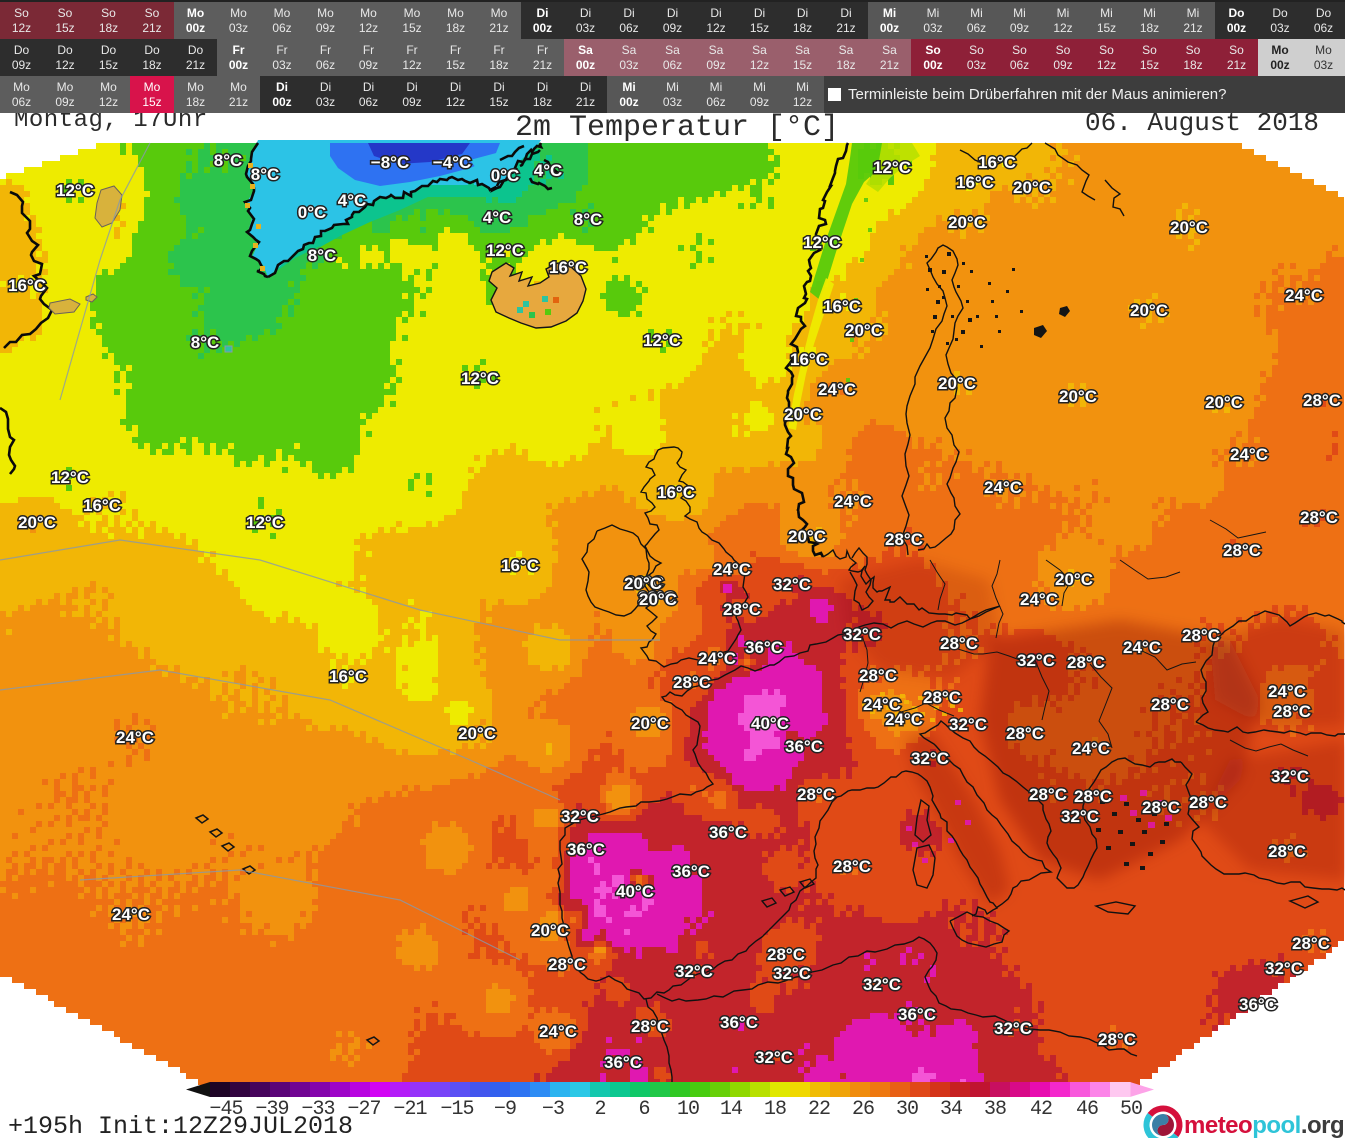 This screenshot has width=1345, height=1138. Describe the element at coordinates (819, 1109) in the screenshot. I see `svg-text: 22` at that location.